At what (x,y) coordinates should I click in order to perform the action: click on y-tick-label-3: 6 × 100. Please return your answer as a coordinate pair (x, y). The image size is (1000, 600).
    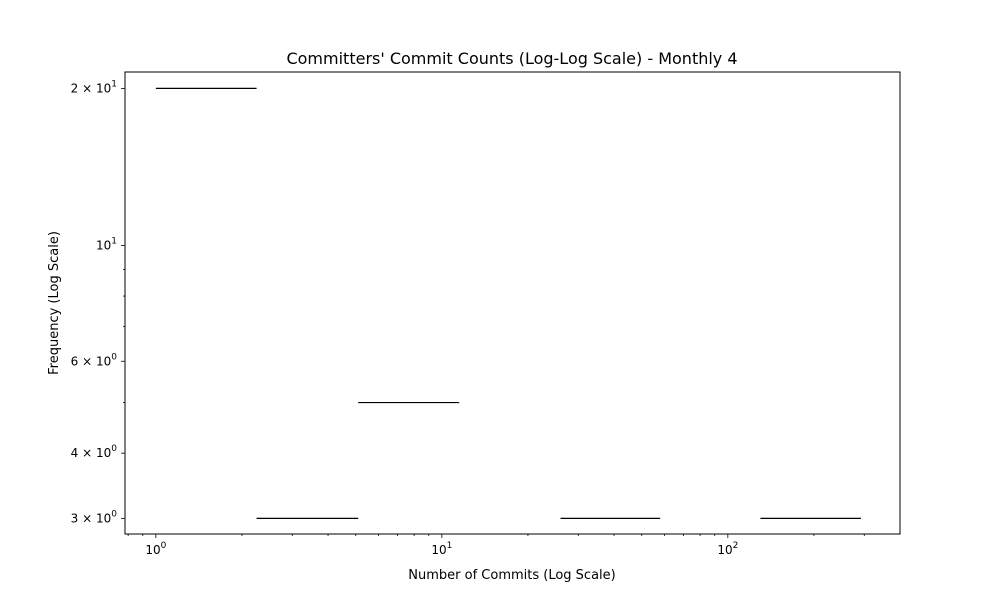
    Looking at the image, I should click on (94, 360).